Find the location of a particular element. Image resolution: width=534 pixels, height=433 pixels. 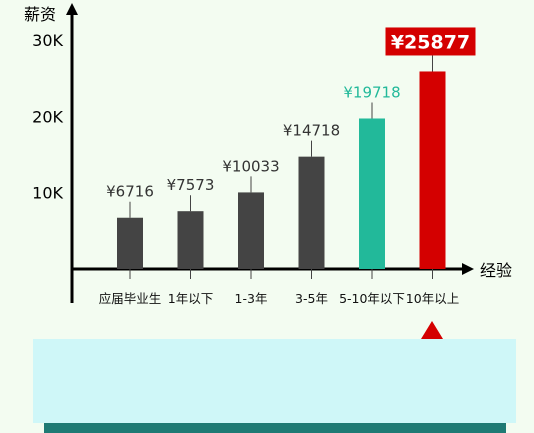

x-axis-arrow is located at coordinates (468, 269).